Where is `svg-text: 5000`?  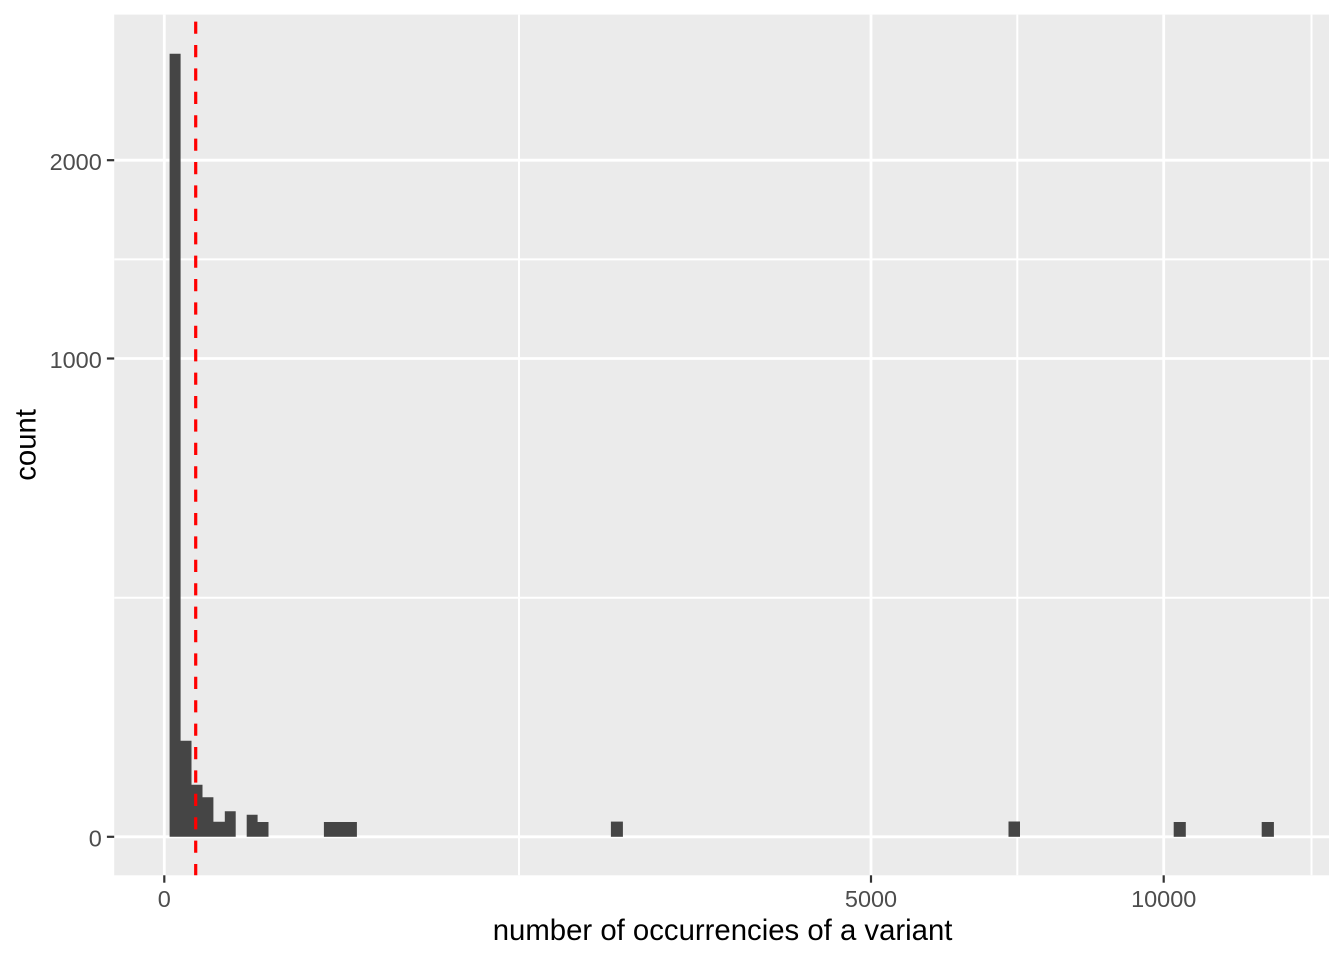
svg-text: 5000 is located at coordinates (871, 899).